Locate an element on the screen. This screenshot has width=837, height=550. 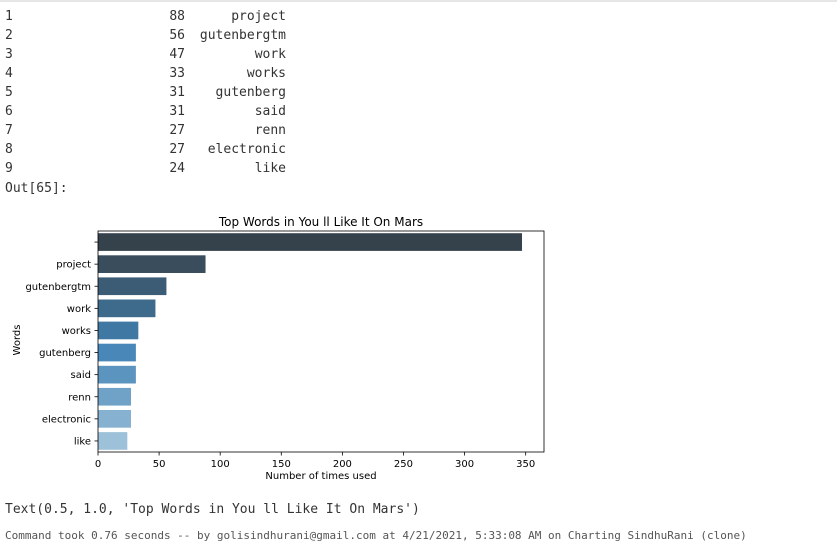
x-tick-label: 150 is located at coordinates (281, 464).